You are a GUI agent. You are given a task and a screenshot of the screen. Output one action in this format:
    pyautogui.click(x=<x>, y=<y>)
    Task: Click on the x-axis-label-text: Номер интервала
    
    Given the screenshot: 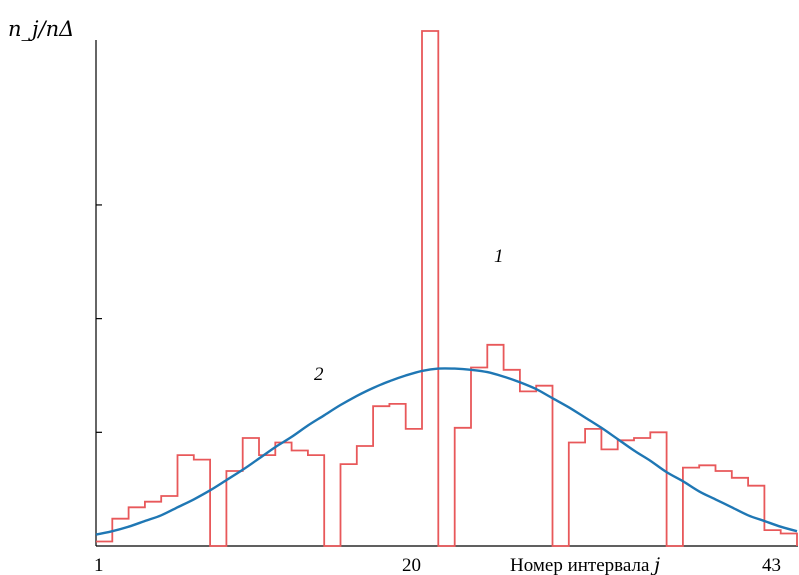 What is the action you would take?
    pyautogui.click(x=580, y=565)
    